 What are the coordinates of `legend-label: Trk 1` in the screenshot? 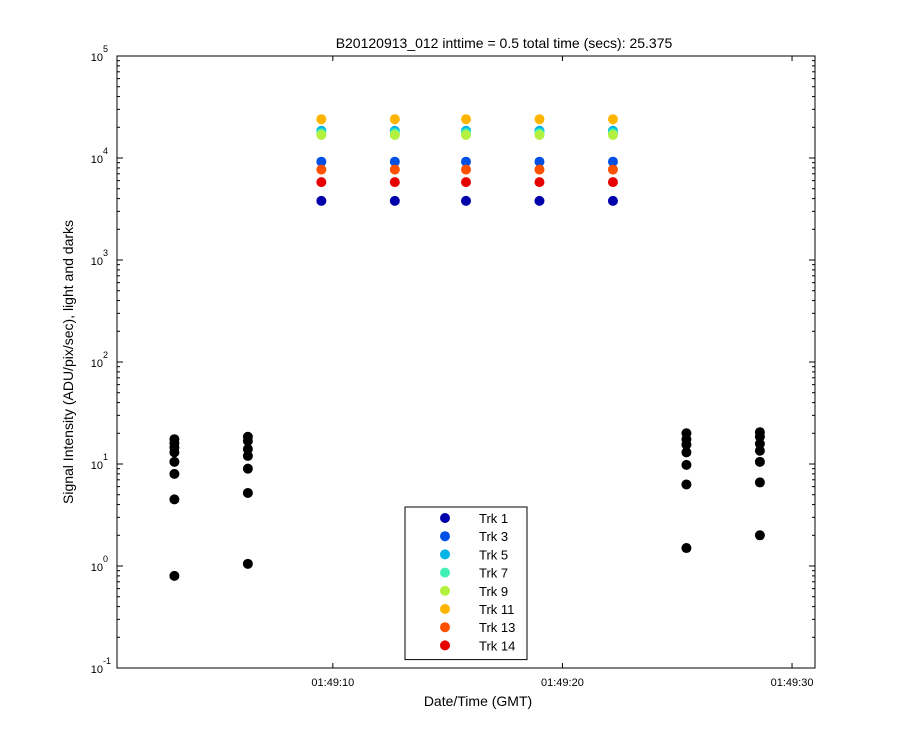 It's located at (493, 518).